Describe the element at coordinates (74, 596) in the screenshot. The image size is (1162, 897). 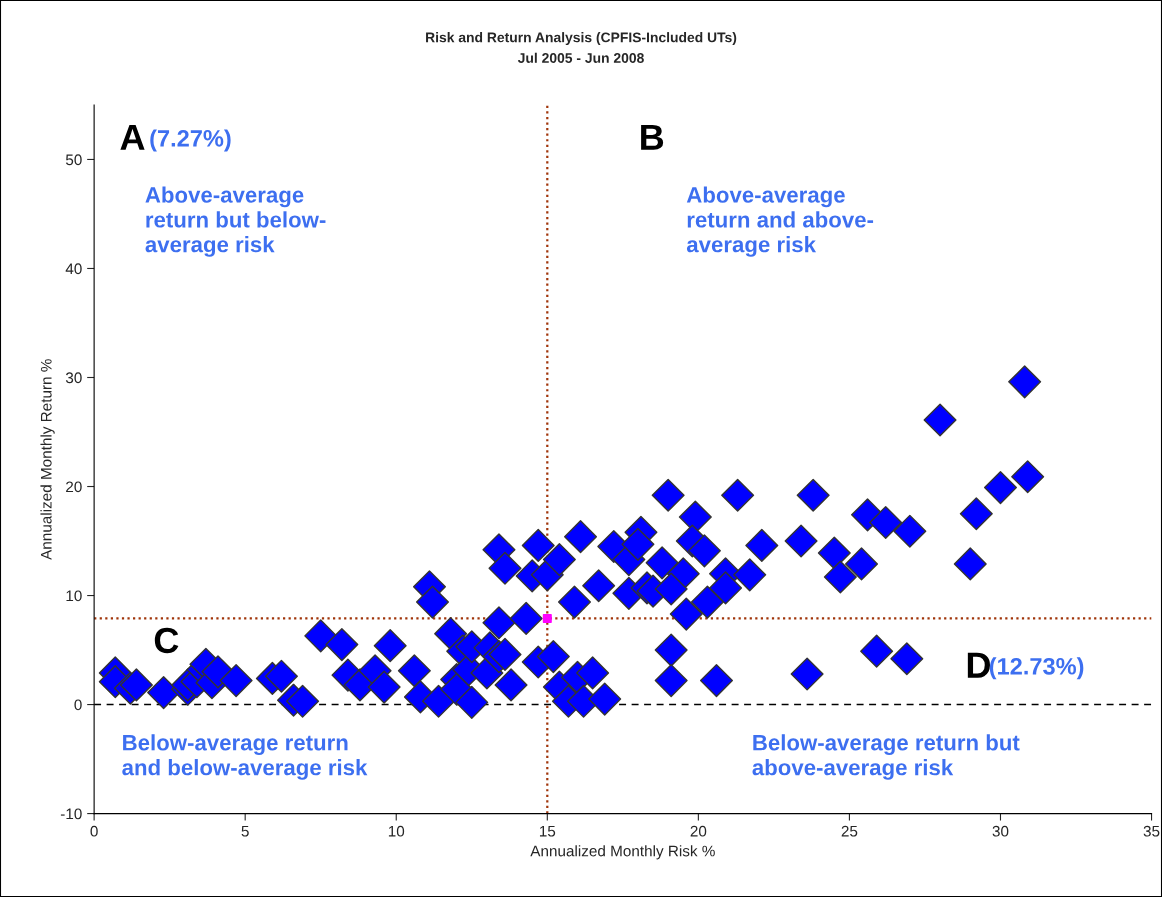
I see `y-tick-label: 10` at that location.